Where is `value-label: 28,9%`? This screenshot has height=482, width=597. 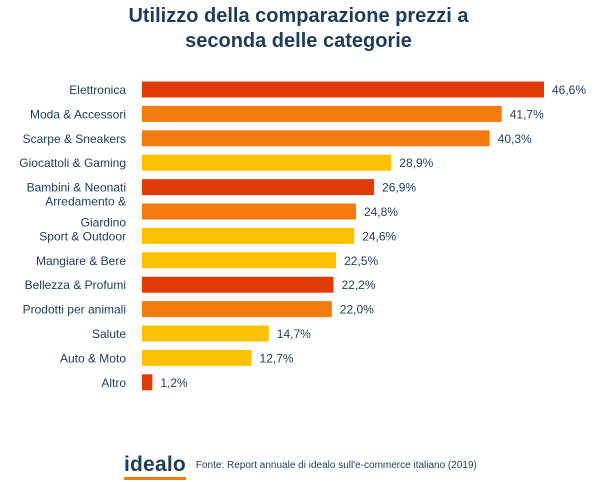
value-label: 28,9% is located at coordinates (416, 163).